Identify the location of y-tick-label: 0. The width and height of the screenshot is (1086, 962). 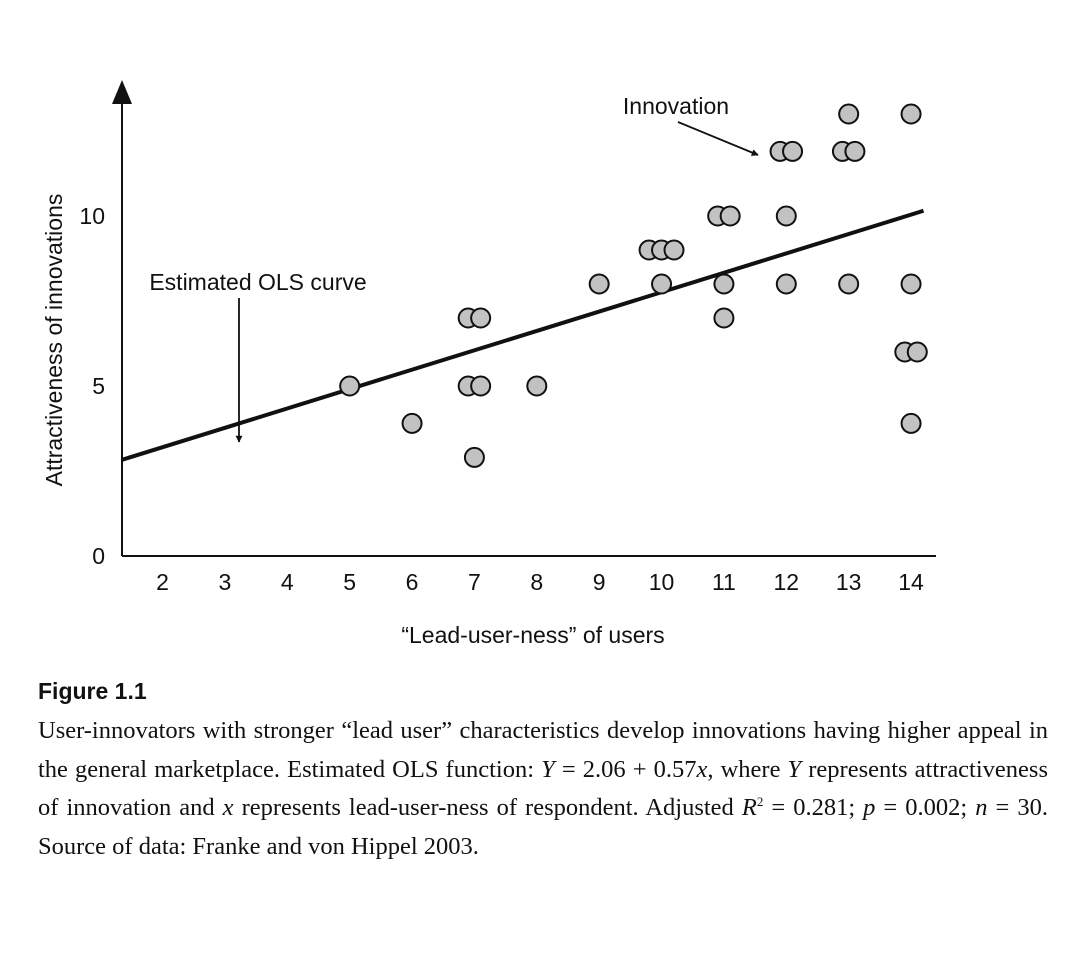
(98, 556).